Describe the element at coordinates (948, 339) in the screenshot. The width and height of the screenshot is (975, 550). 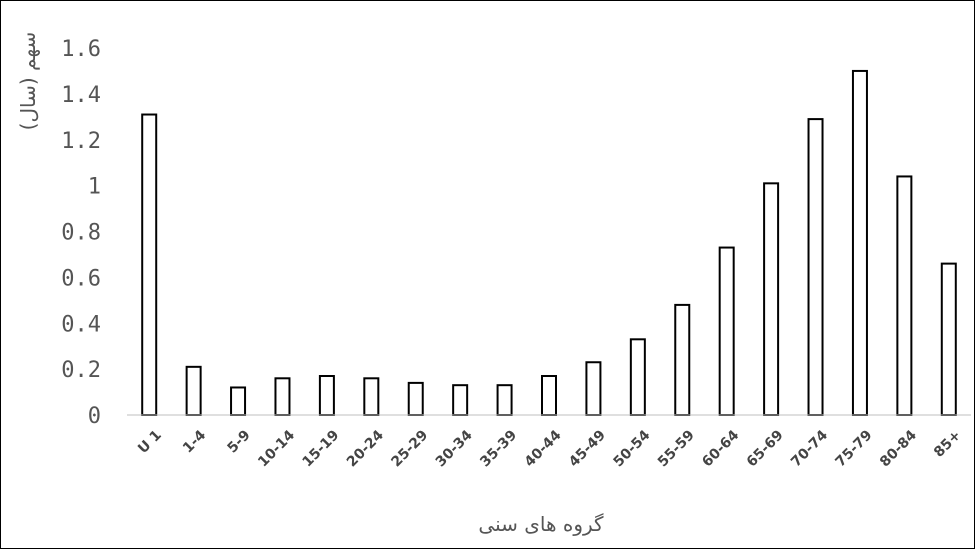
I see `bar-85plus` at that location.